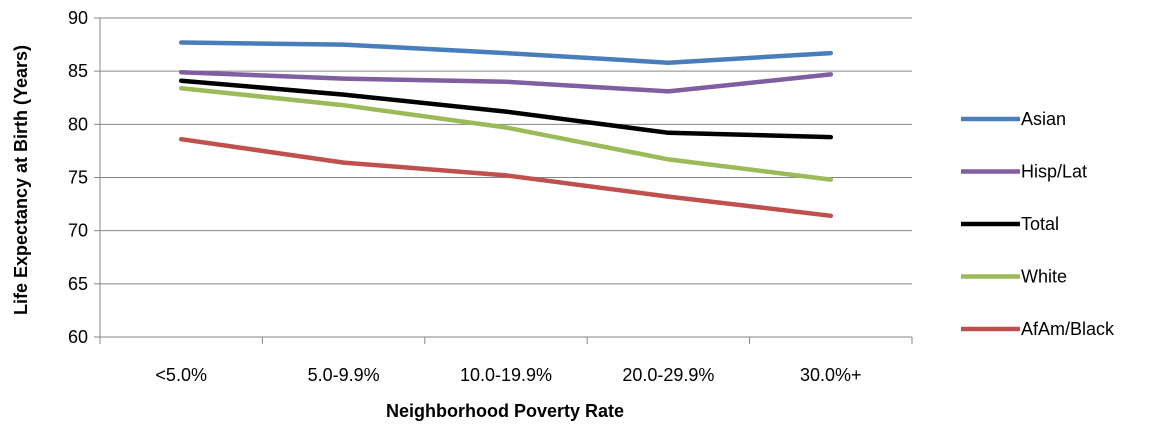  I want to click on series-line-afam-black, so click(506, 177).